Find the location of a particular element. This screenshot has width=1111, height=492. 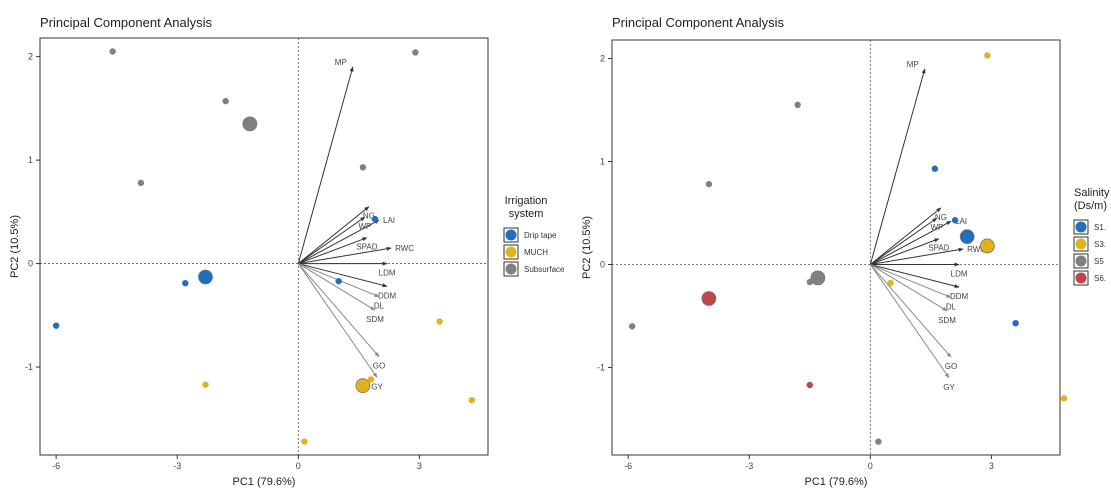

legend: Salinity(Ds/m) S1. S3. S5 S6. is located at coordinates (1091, 236).